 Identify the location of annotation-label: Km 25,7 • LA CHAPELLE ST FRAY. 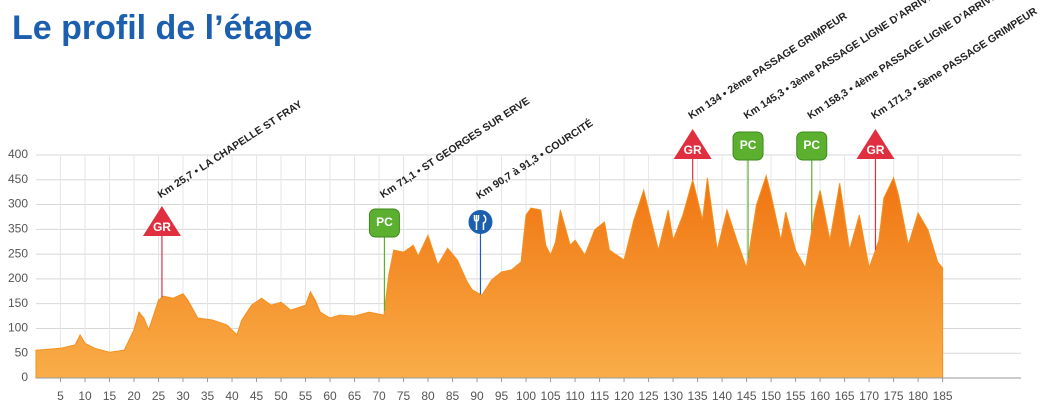
(230, 149).